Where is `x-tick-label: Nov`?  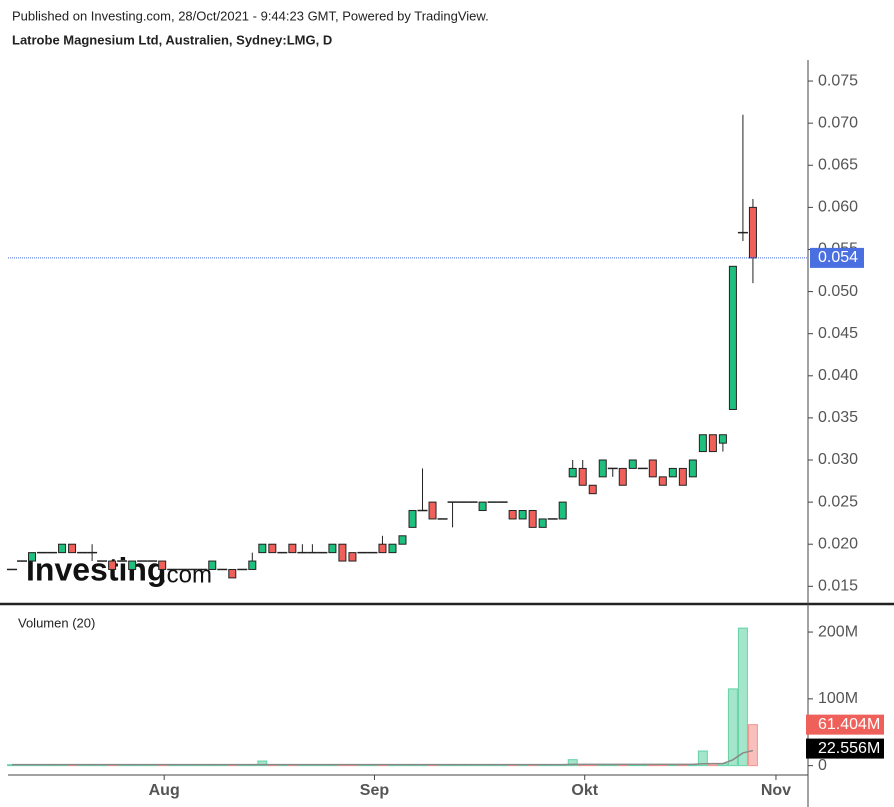
x-tick-label: Nov is located at coordinates (776, 790).